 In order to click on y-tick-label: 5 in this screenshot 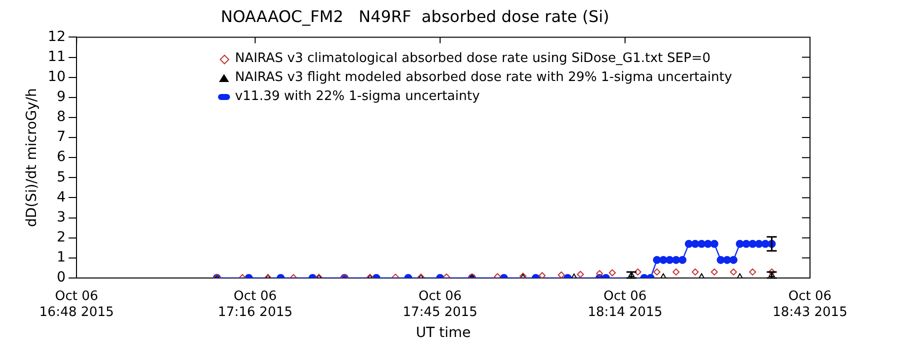, I will do `click(61, 177)`.